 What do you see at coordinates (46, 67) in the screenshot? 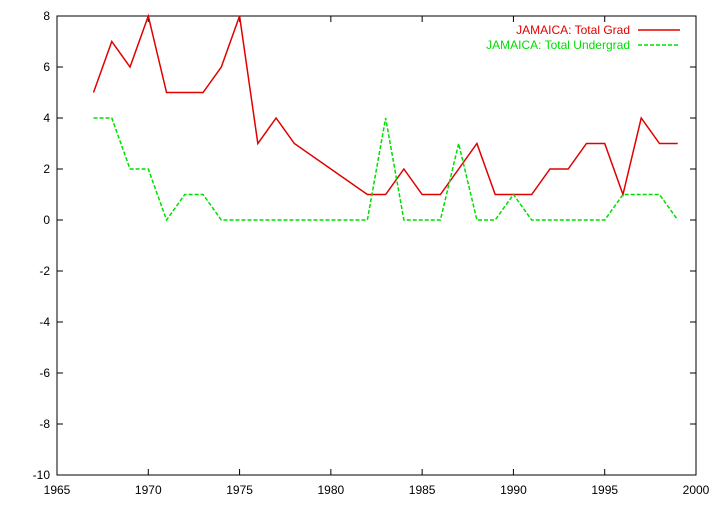
I see `y-tick-label: 6` at bounding box center [46, 67].